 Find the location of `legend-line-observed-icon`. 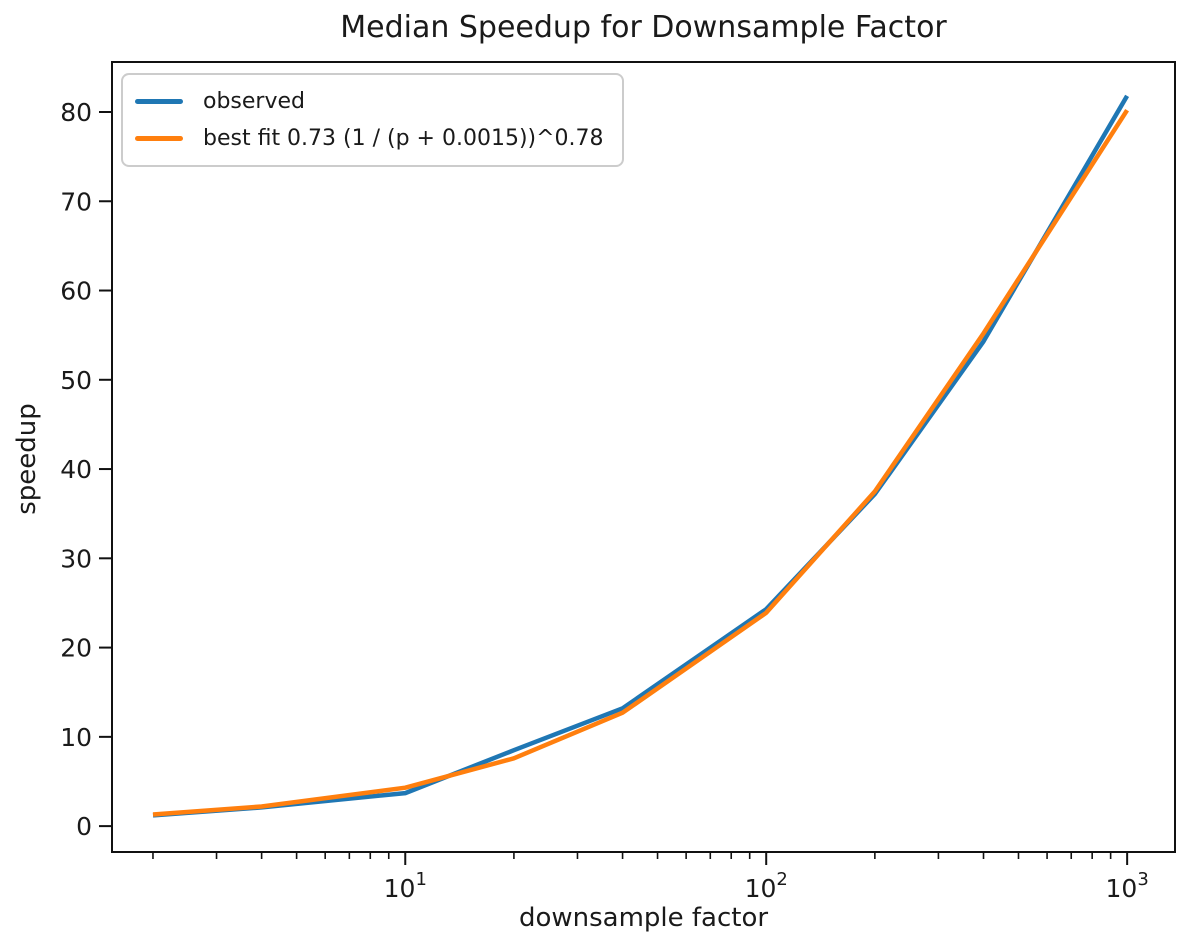

legend-line-observed-icon is located at coordinates (159, 101).